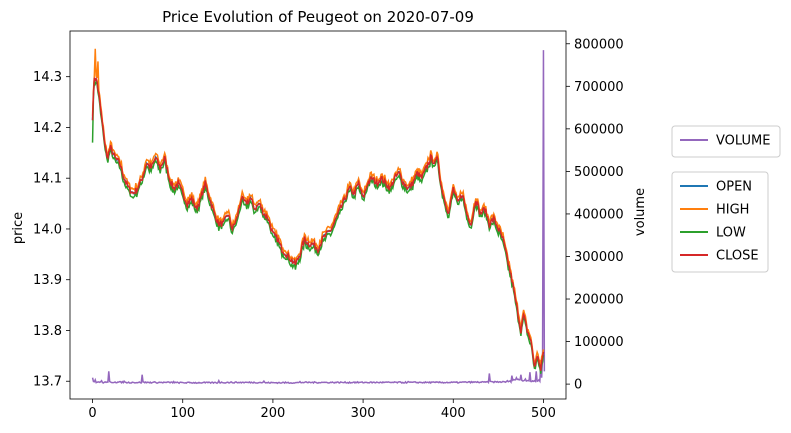 The image size is (791, 433). I want to click on y-left-tick-label: 13.8, so click(47, 331).